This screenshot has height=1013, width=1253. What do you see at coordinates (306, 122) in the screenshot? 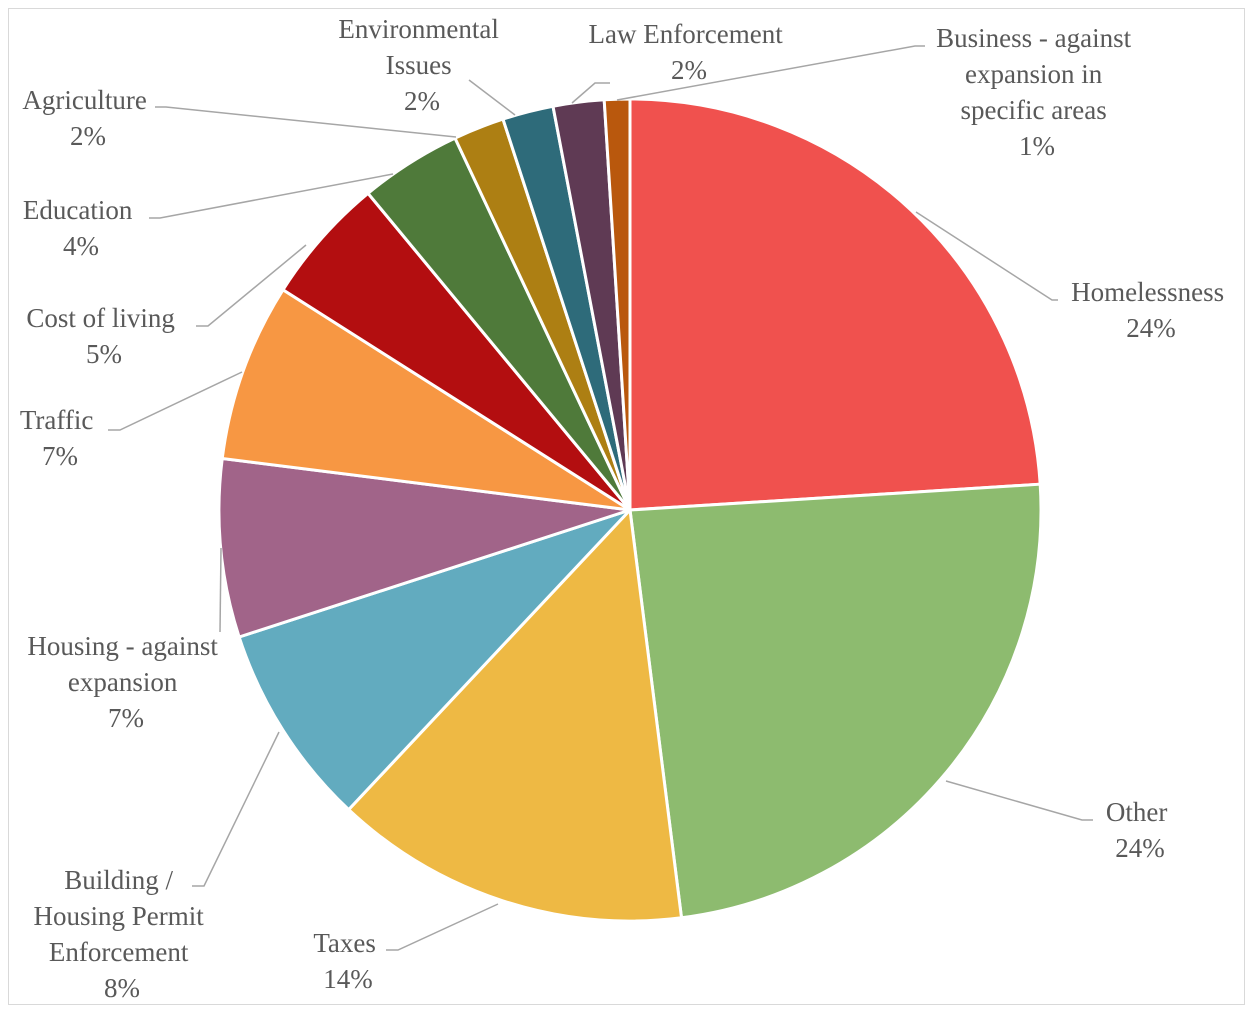
I see `leader-line-agriculture` at bounding box center [306, 122].